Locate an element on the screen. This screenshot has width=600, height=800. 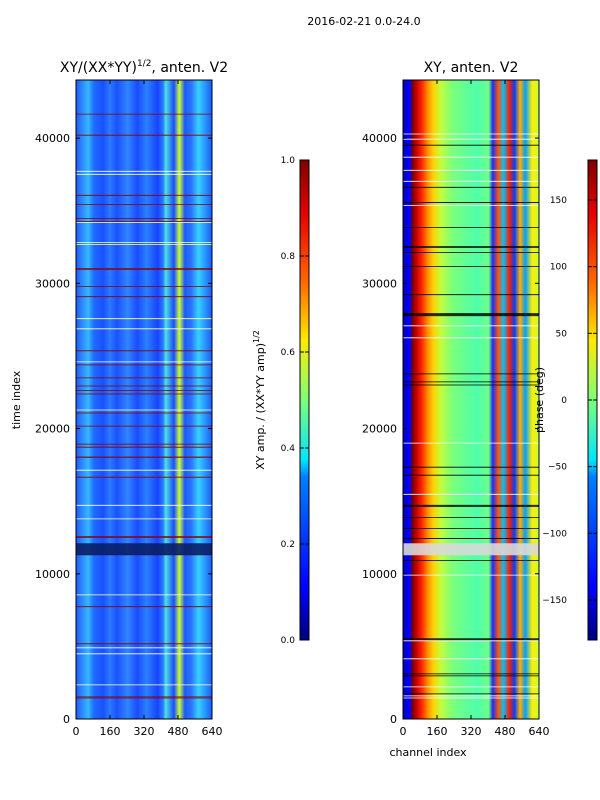
amp-colorbar is located at coordinates (304, 400).